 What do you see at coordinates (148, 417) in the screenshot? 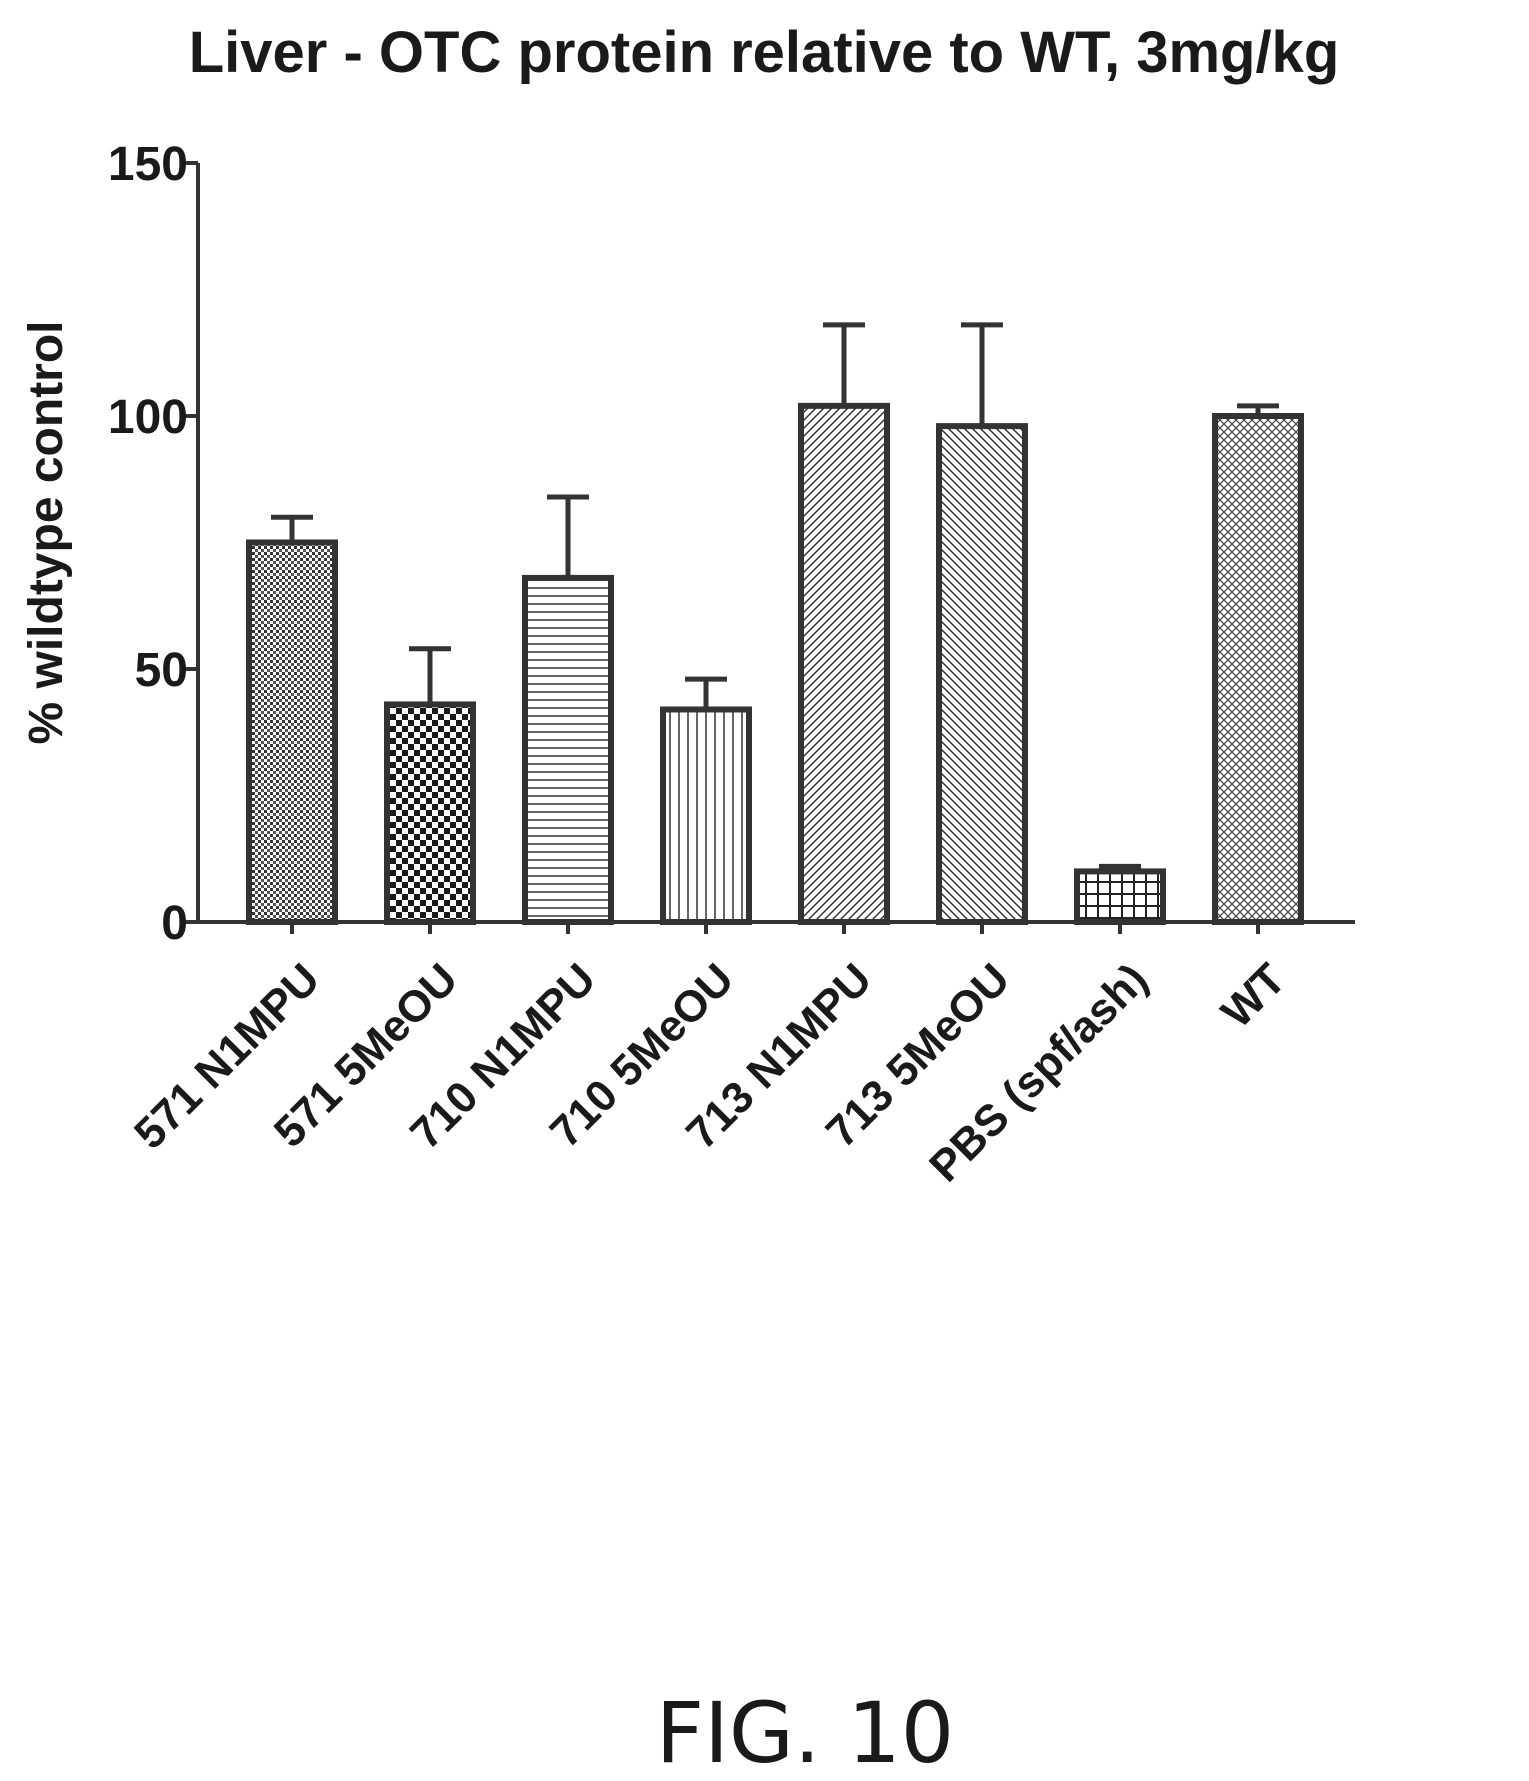
I see `y-tick-label-100: 100` at bounding box center [148, 417].